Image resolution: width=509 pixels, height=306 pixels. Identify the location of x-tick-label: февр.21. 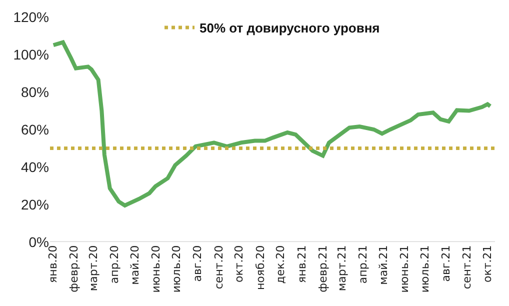
(323, 268).